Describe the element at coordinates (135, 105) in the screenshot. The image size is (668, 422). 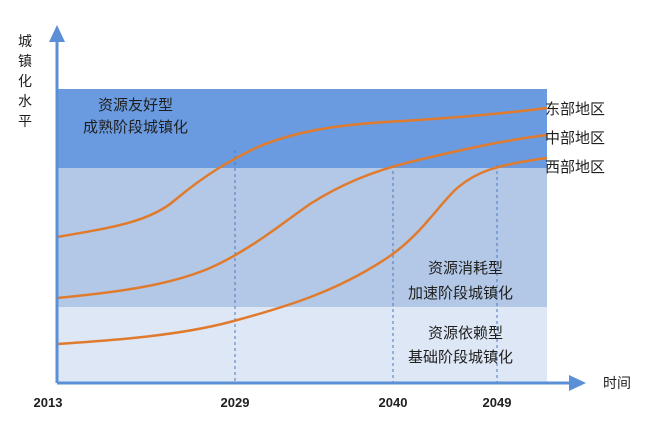
I see `band-top-label-line1: 资源友好型` at that location.